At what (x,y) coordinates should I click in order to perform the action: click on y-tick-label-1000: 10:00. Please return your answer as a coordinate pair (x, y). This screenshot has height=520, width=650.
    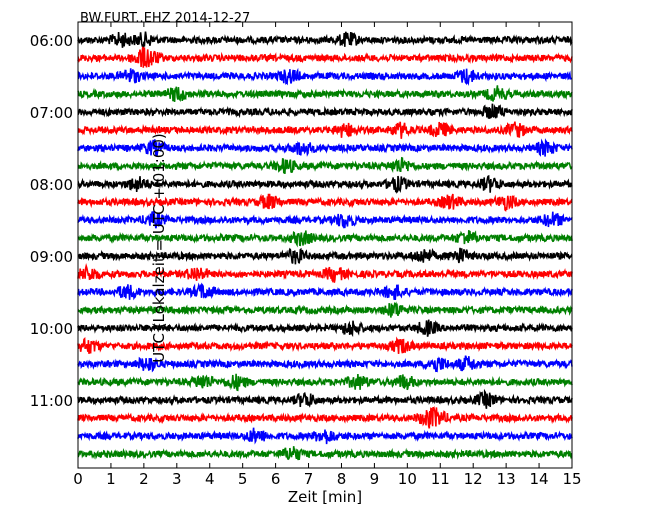
    Looking at the image, I should click on (51, 329).